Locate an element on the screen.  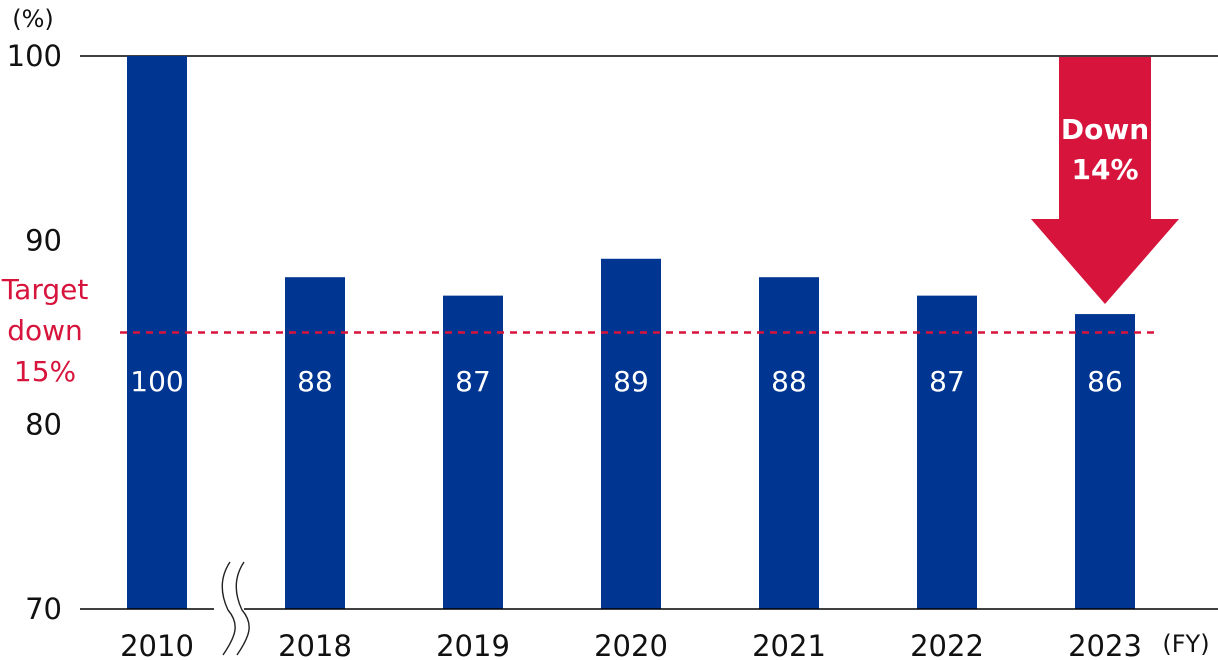
x-tick-label-2020: 2020 is located at coordinates (631, 644).